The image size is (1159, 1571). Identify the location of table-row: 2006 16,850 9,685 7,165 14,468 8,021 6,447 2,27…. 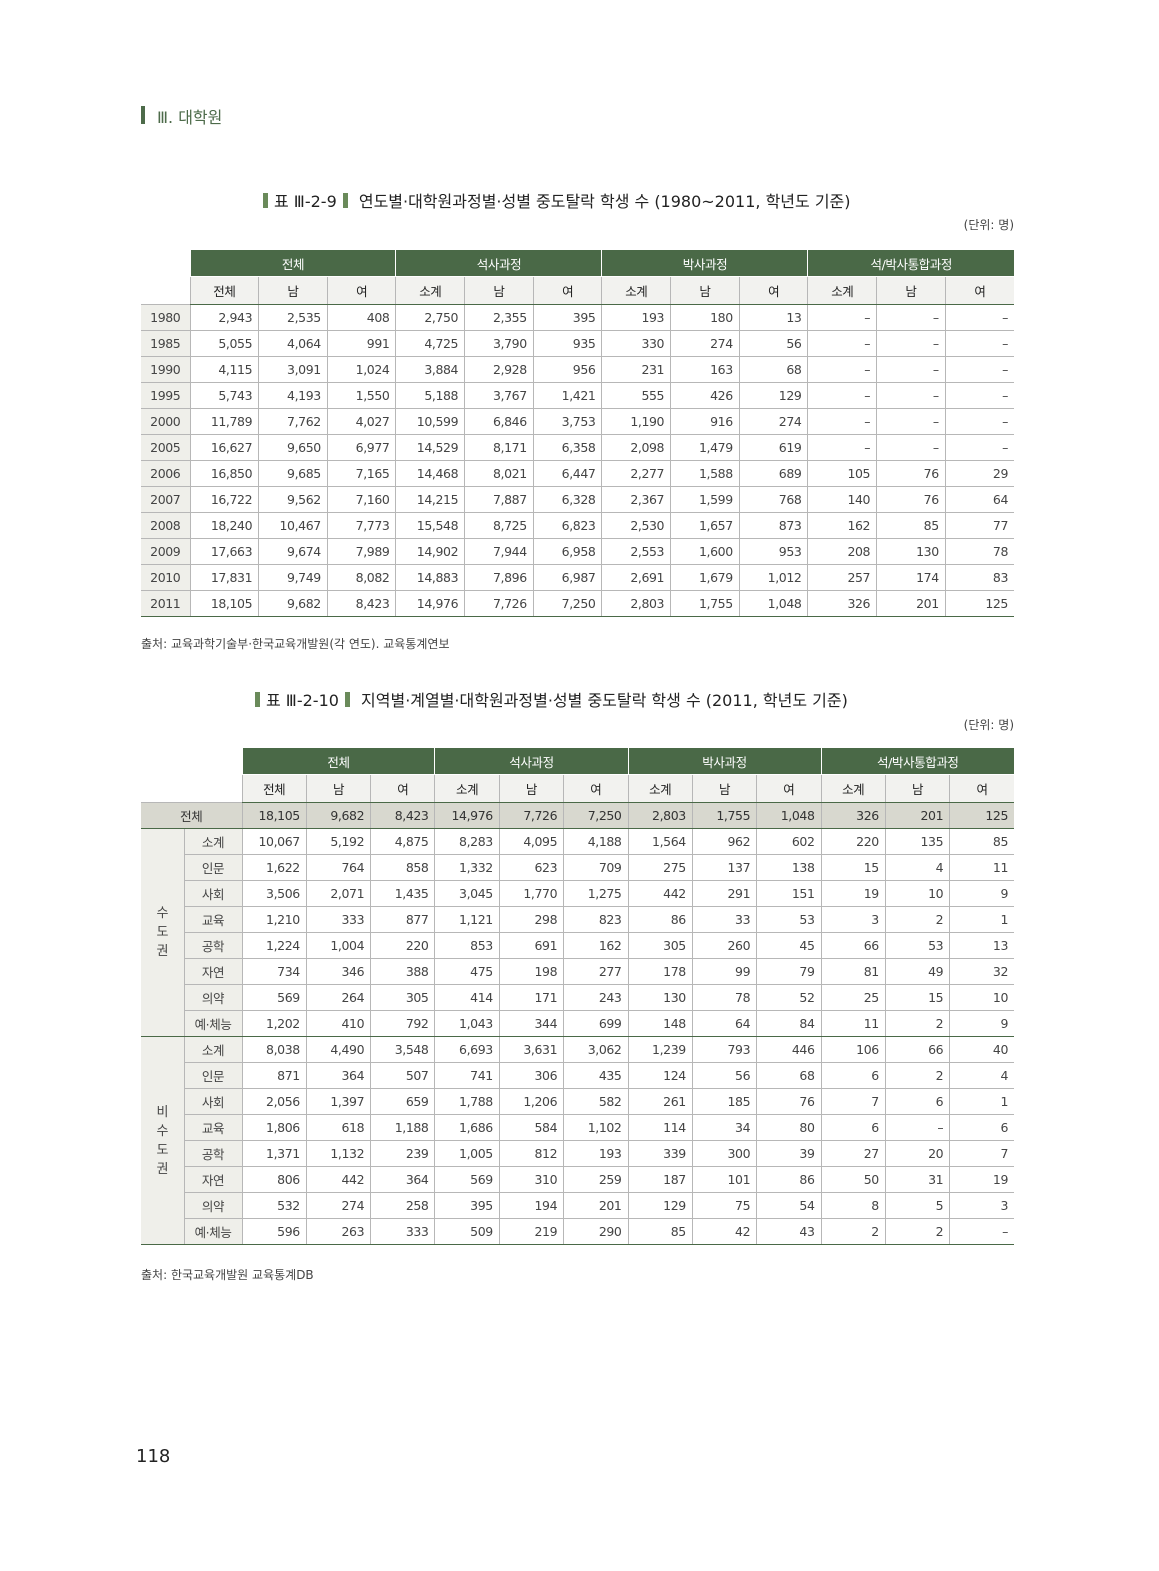
(577, 473).